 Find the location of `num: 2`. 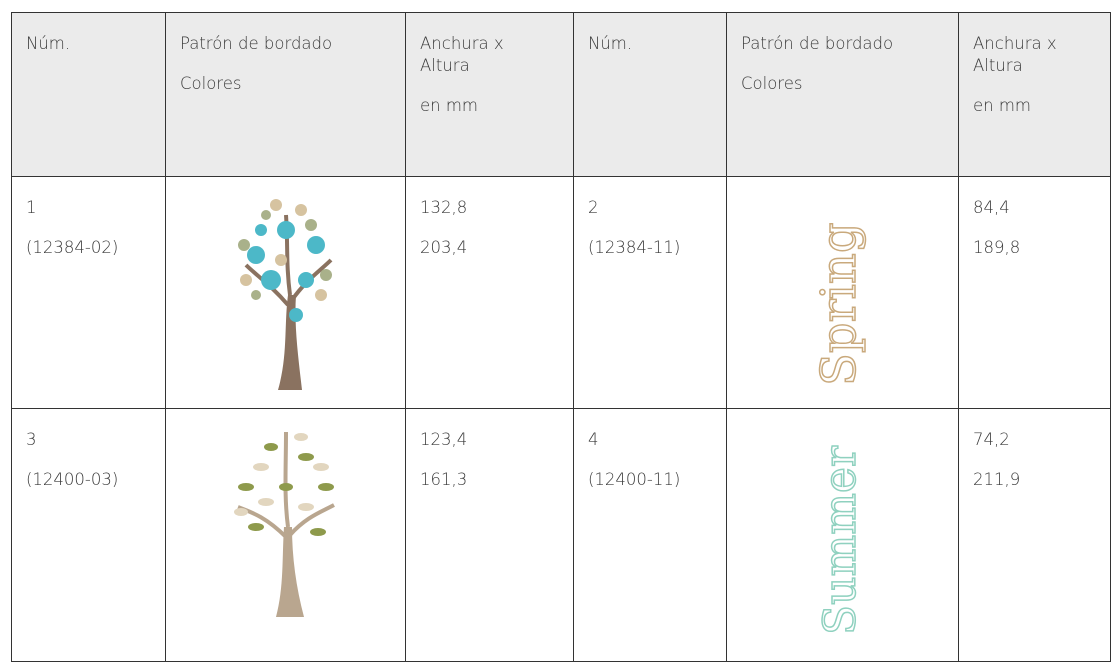

num: 2 is located at coordinates (593, 207).